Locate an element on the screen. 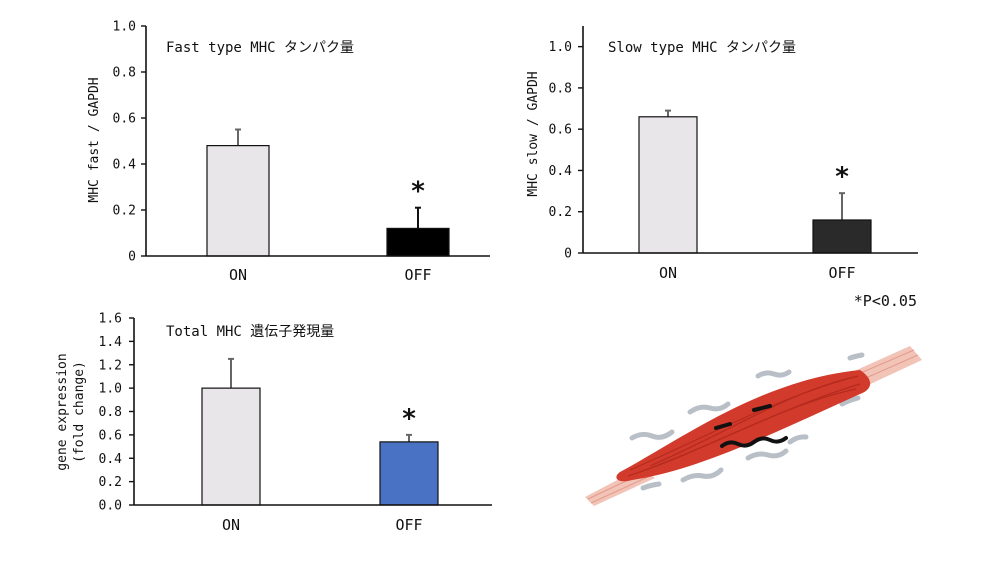 The width and height of the screenshot is (1000, 562). motion-lines-icon is located at coordinates (747, 421).